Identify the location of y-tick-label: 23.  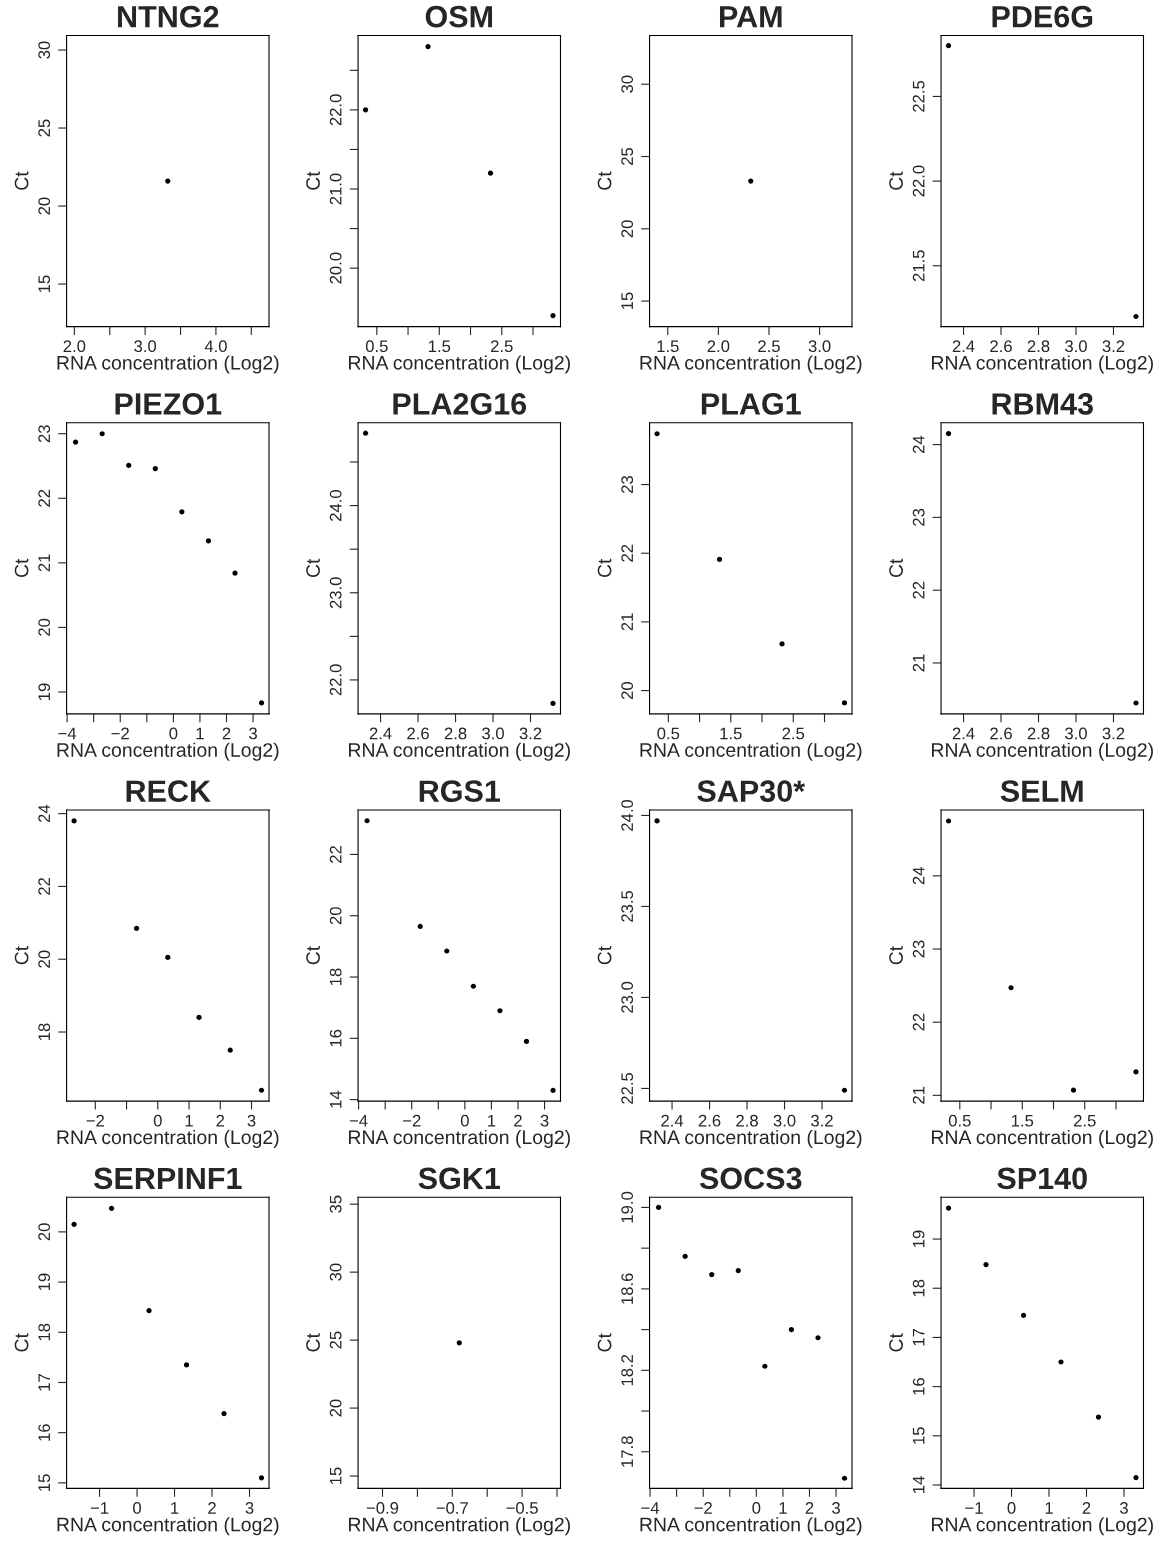
(918, 949).